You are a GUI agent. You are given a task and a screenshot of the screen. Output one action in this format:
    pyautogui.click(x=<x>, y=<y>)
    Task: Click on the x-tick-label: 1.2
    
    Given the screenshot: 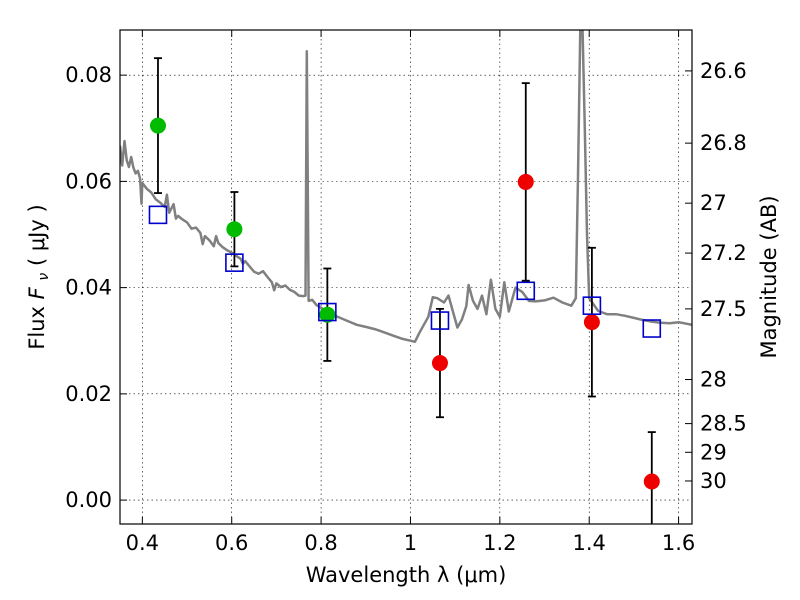 What is the action you would take?
    pyautogui.click(x=499, y=543)
    